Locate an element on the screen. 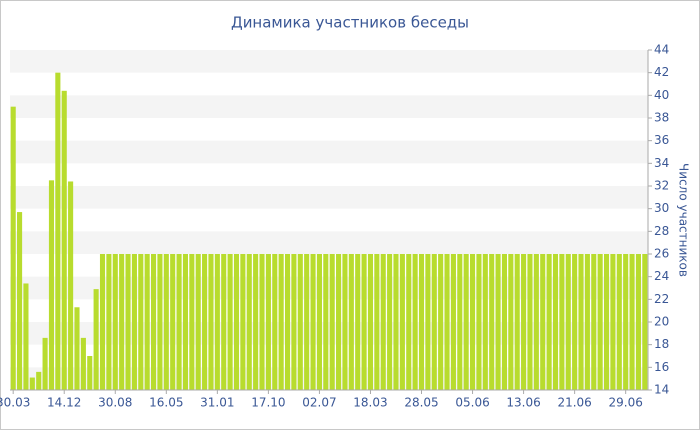  y-tick-label: 22 is located at coordinates (661, 299).